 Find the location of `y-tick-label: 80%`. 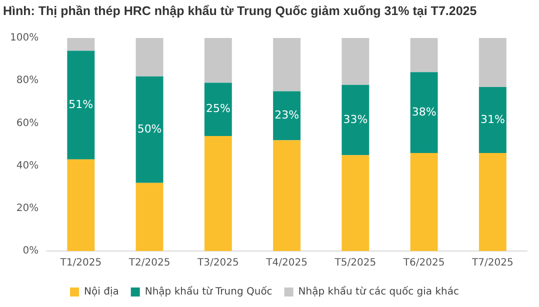

y-tick-label: 80% is located at coordinates (27, 80).